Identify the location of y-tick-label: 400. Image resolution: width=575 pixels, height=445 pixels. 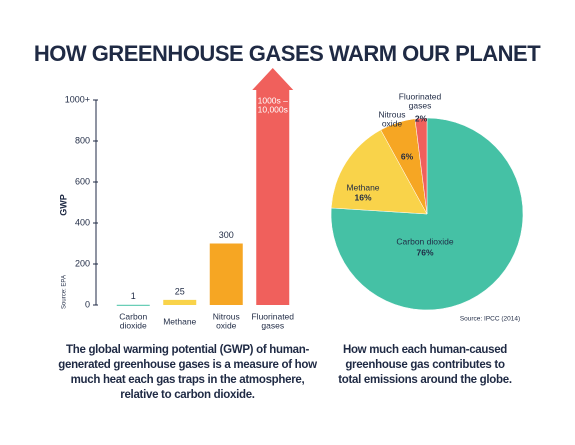
(82, 222).